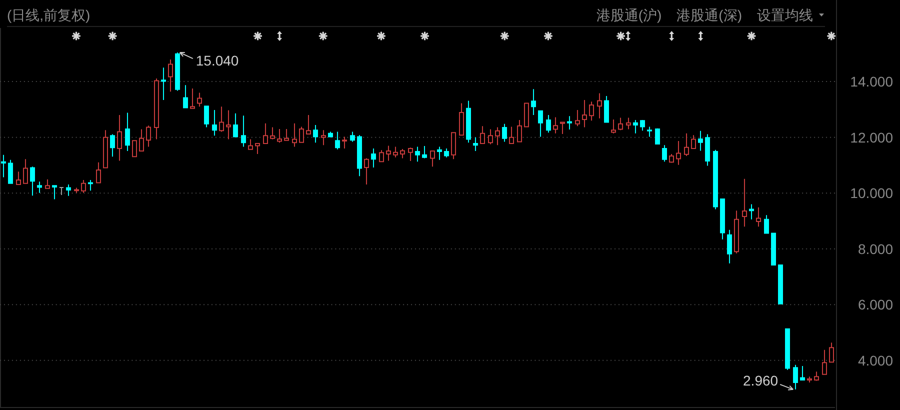 This screenshot has height=410, width=900. What do you see at coordinates (876, 248) in the screenshot?
I see `y-tick-label: 8.000` at bounding box center [876, 248].